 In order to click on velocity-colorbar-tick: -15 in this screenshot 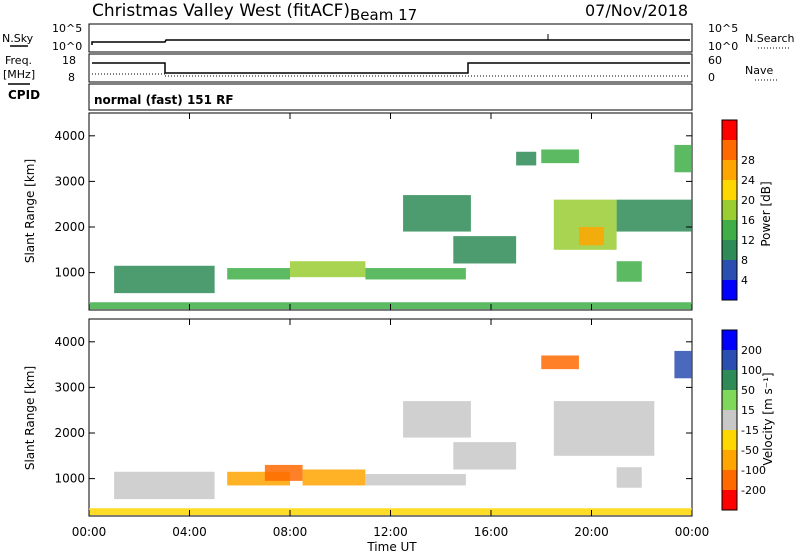, I will do `click(750, 430)`.